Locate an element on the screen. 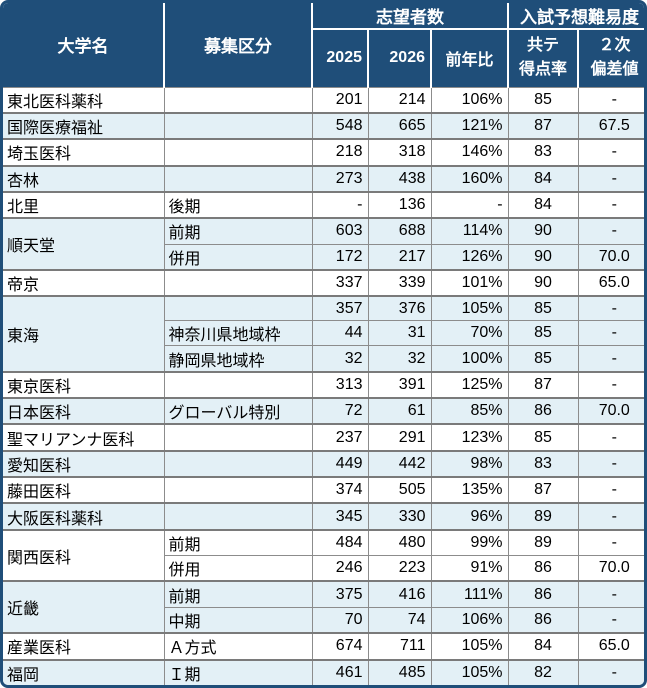 Image resolution: width=647 pixels, height=688 pixels. table-row: 藤田医科 374 505 135% 87 - is located at coordinates (323, 490).